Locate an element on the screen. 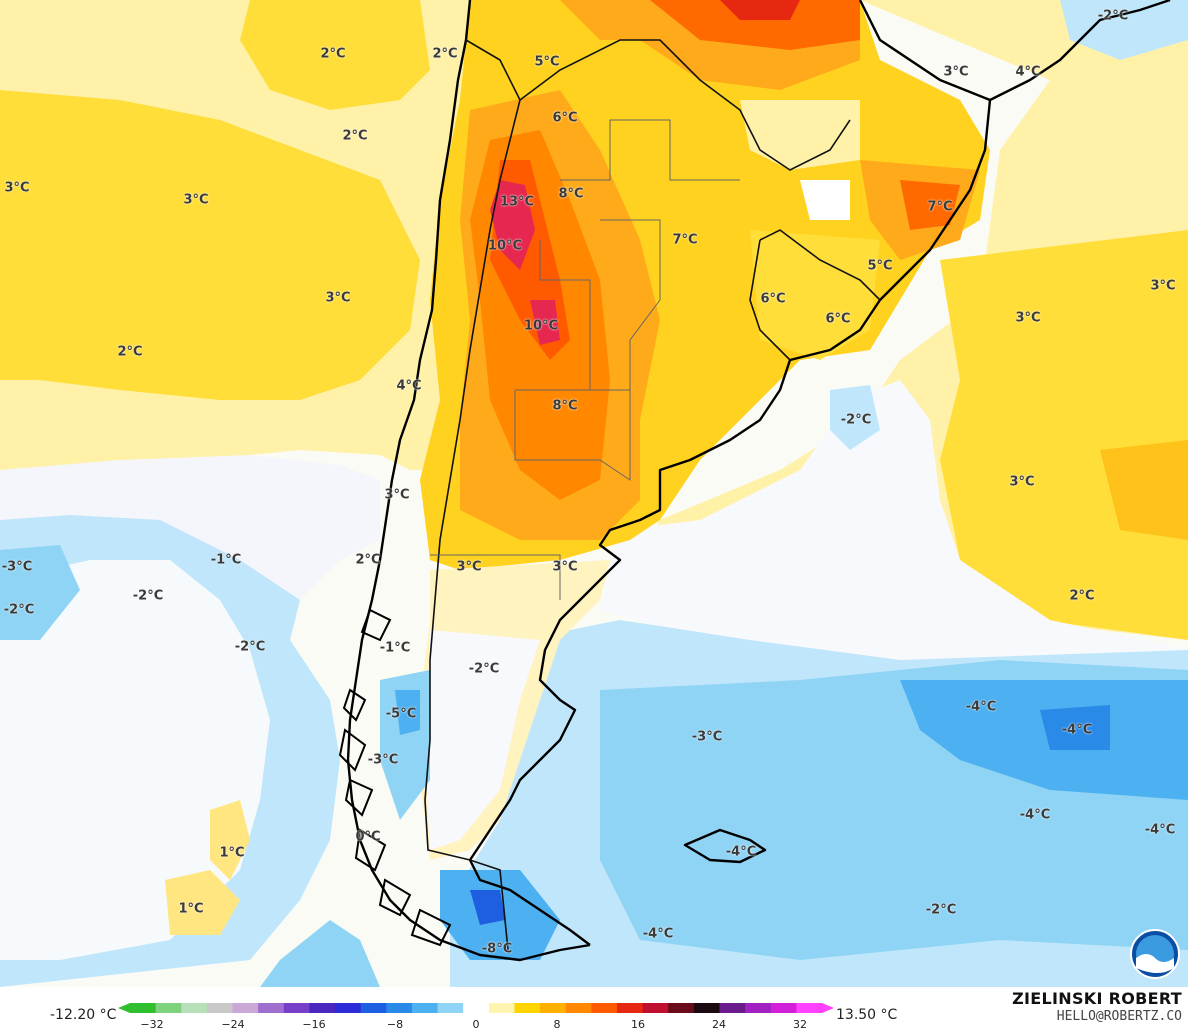  colorbar-max-label: 13.50 °C is located at coordinates (867, 1015).